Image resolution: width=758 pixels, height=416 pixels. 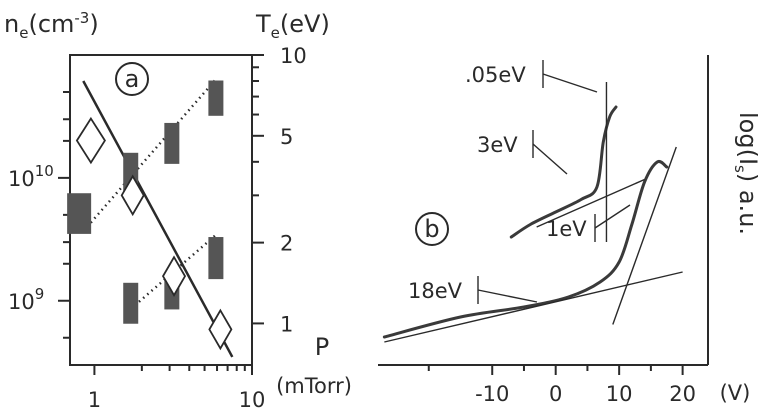 I want to click on b-x-tick-label-0: -10, so click(x=492, y=394).